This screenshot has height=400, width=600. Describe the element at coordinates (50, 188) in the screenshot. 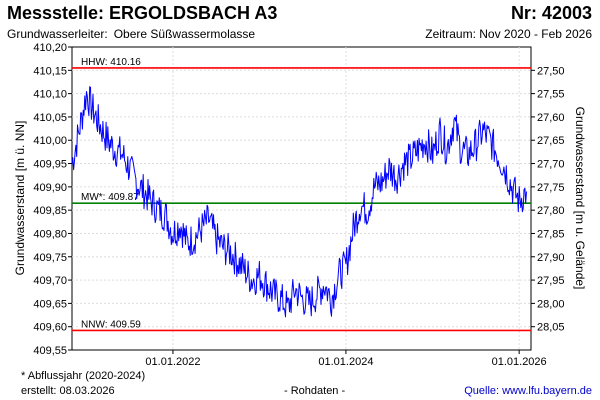

I see `y-tick-label: 409,90` at that location.